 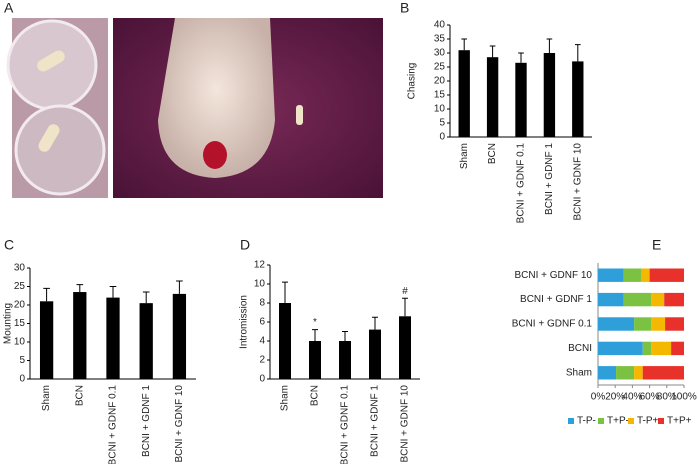 I want to click on y-tick-label: 6, so click(x=262, y=322).